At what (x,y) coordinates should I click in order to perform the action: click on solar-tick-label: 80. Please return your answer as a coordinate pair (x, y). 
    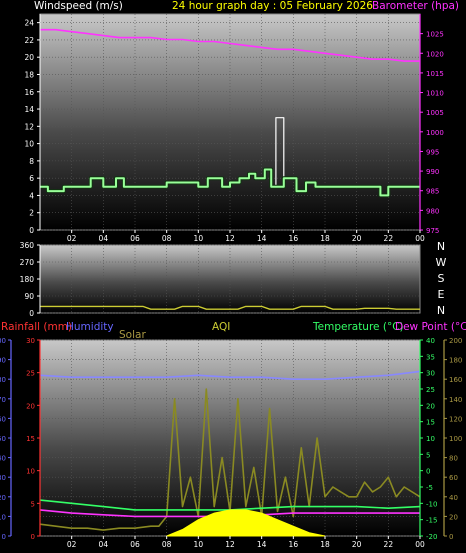
    Looking at the image, I should click on (453, 459).